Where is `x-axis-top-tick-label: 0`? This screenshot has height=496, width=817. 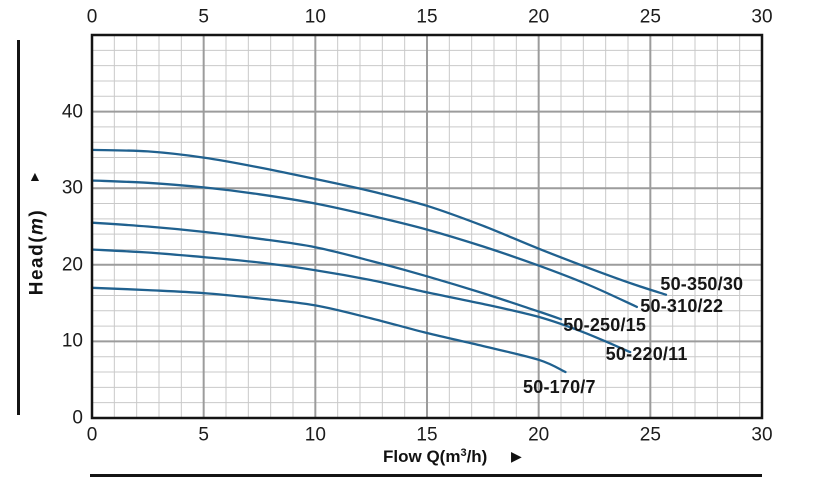
x-axis-top-tick-label: 0 is located at coordinates (92, 17).